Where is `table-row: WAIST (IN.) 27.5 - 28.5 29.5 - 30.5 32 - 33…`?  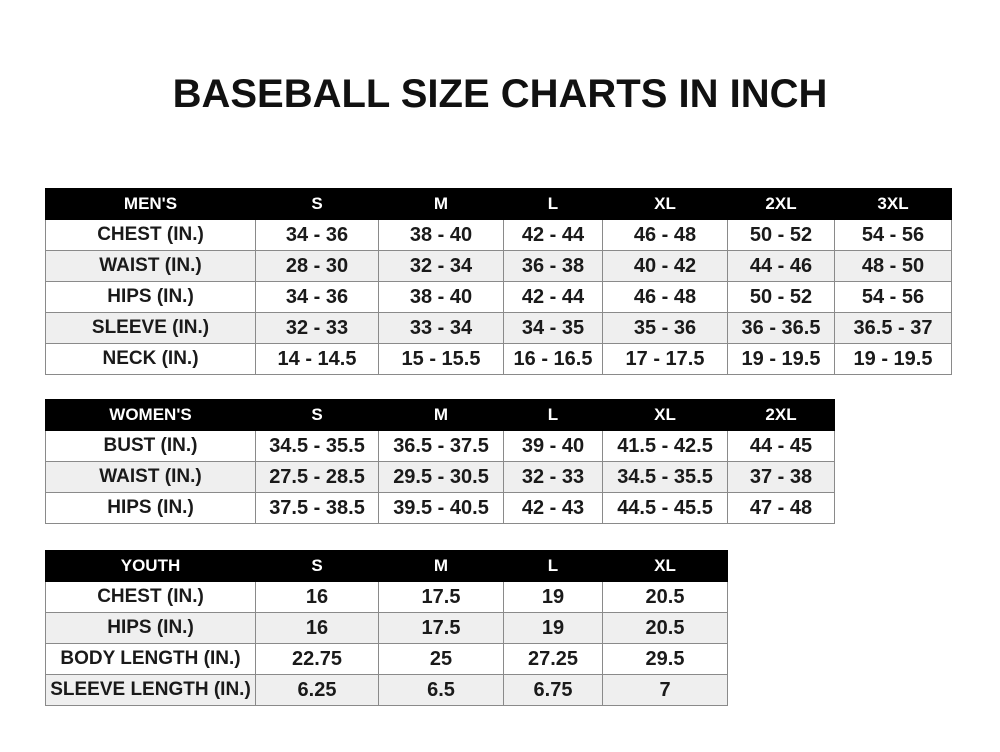
table-row: WAIST (IN.) 27.5 - 28.5 29.5 - 30.5 32 - 33… is located at coordinates (440, 477).